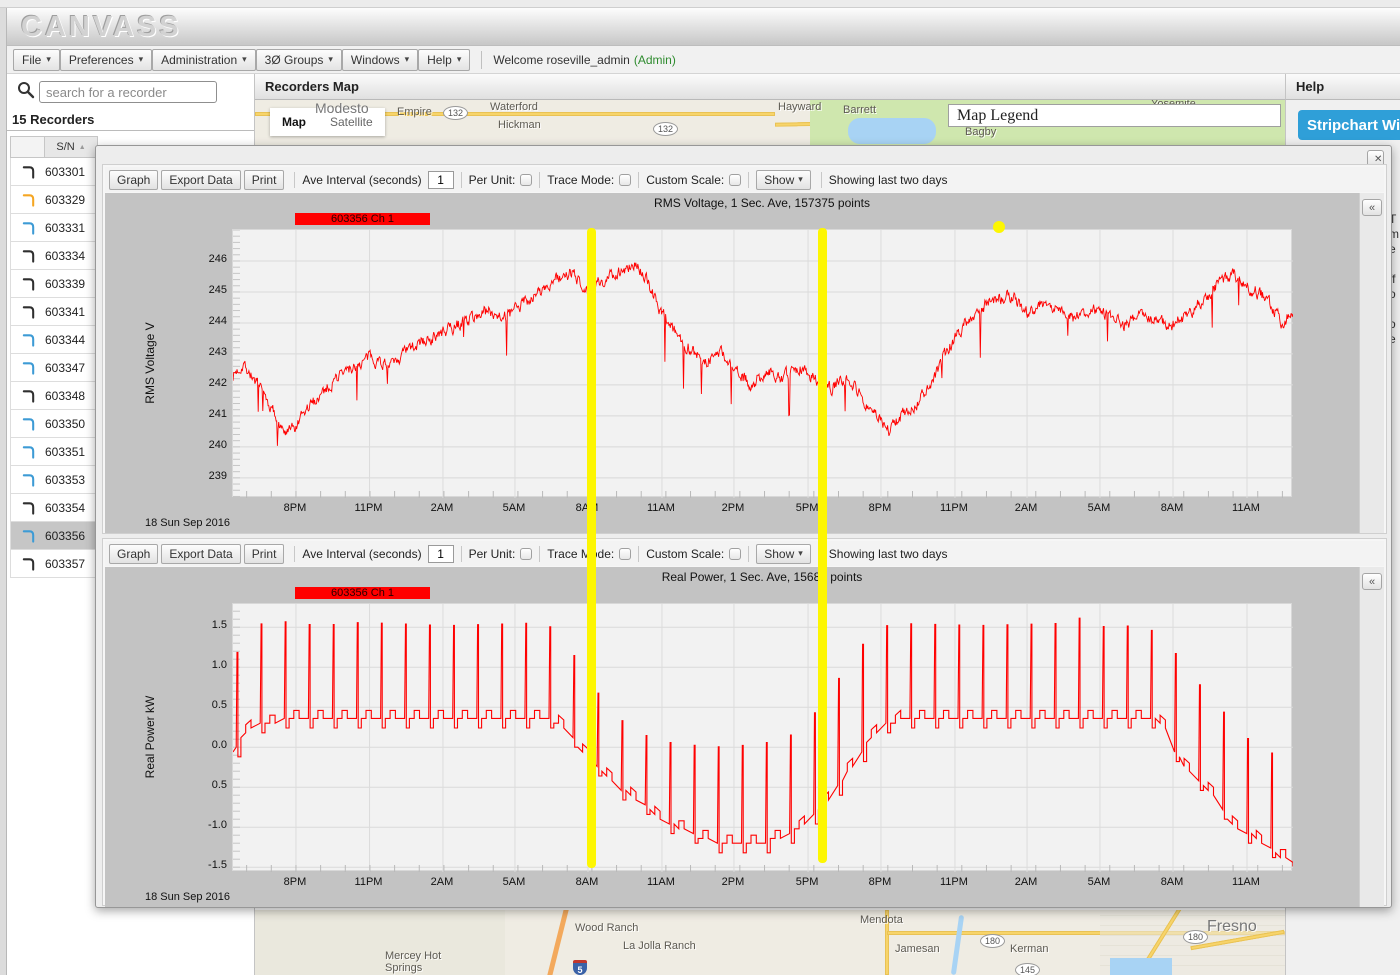  Describe the element at coordinates (482, 59) in the screenshot. I see `menu-divider` at that location.